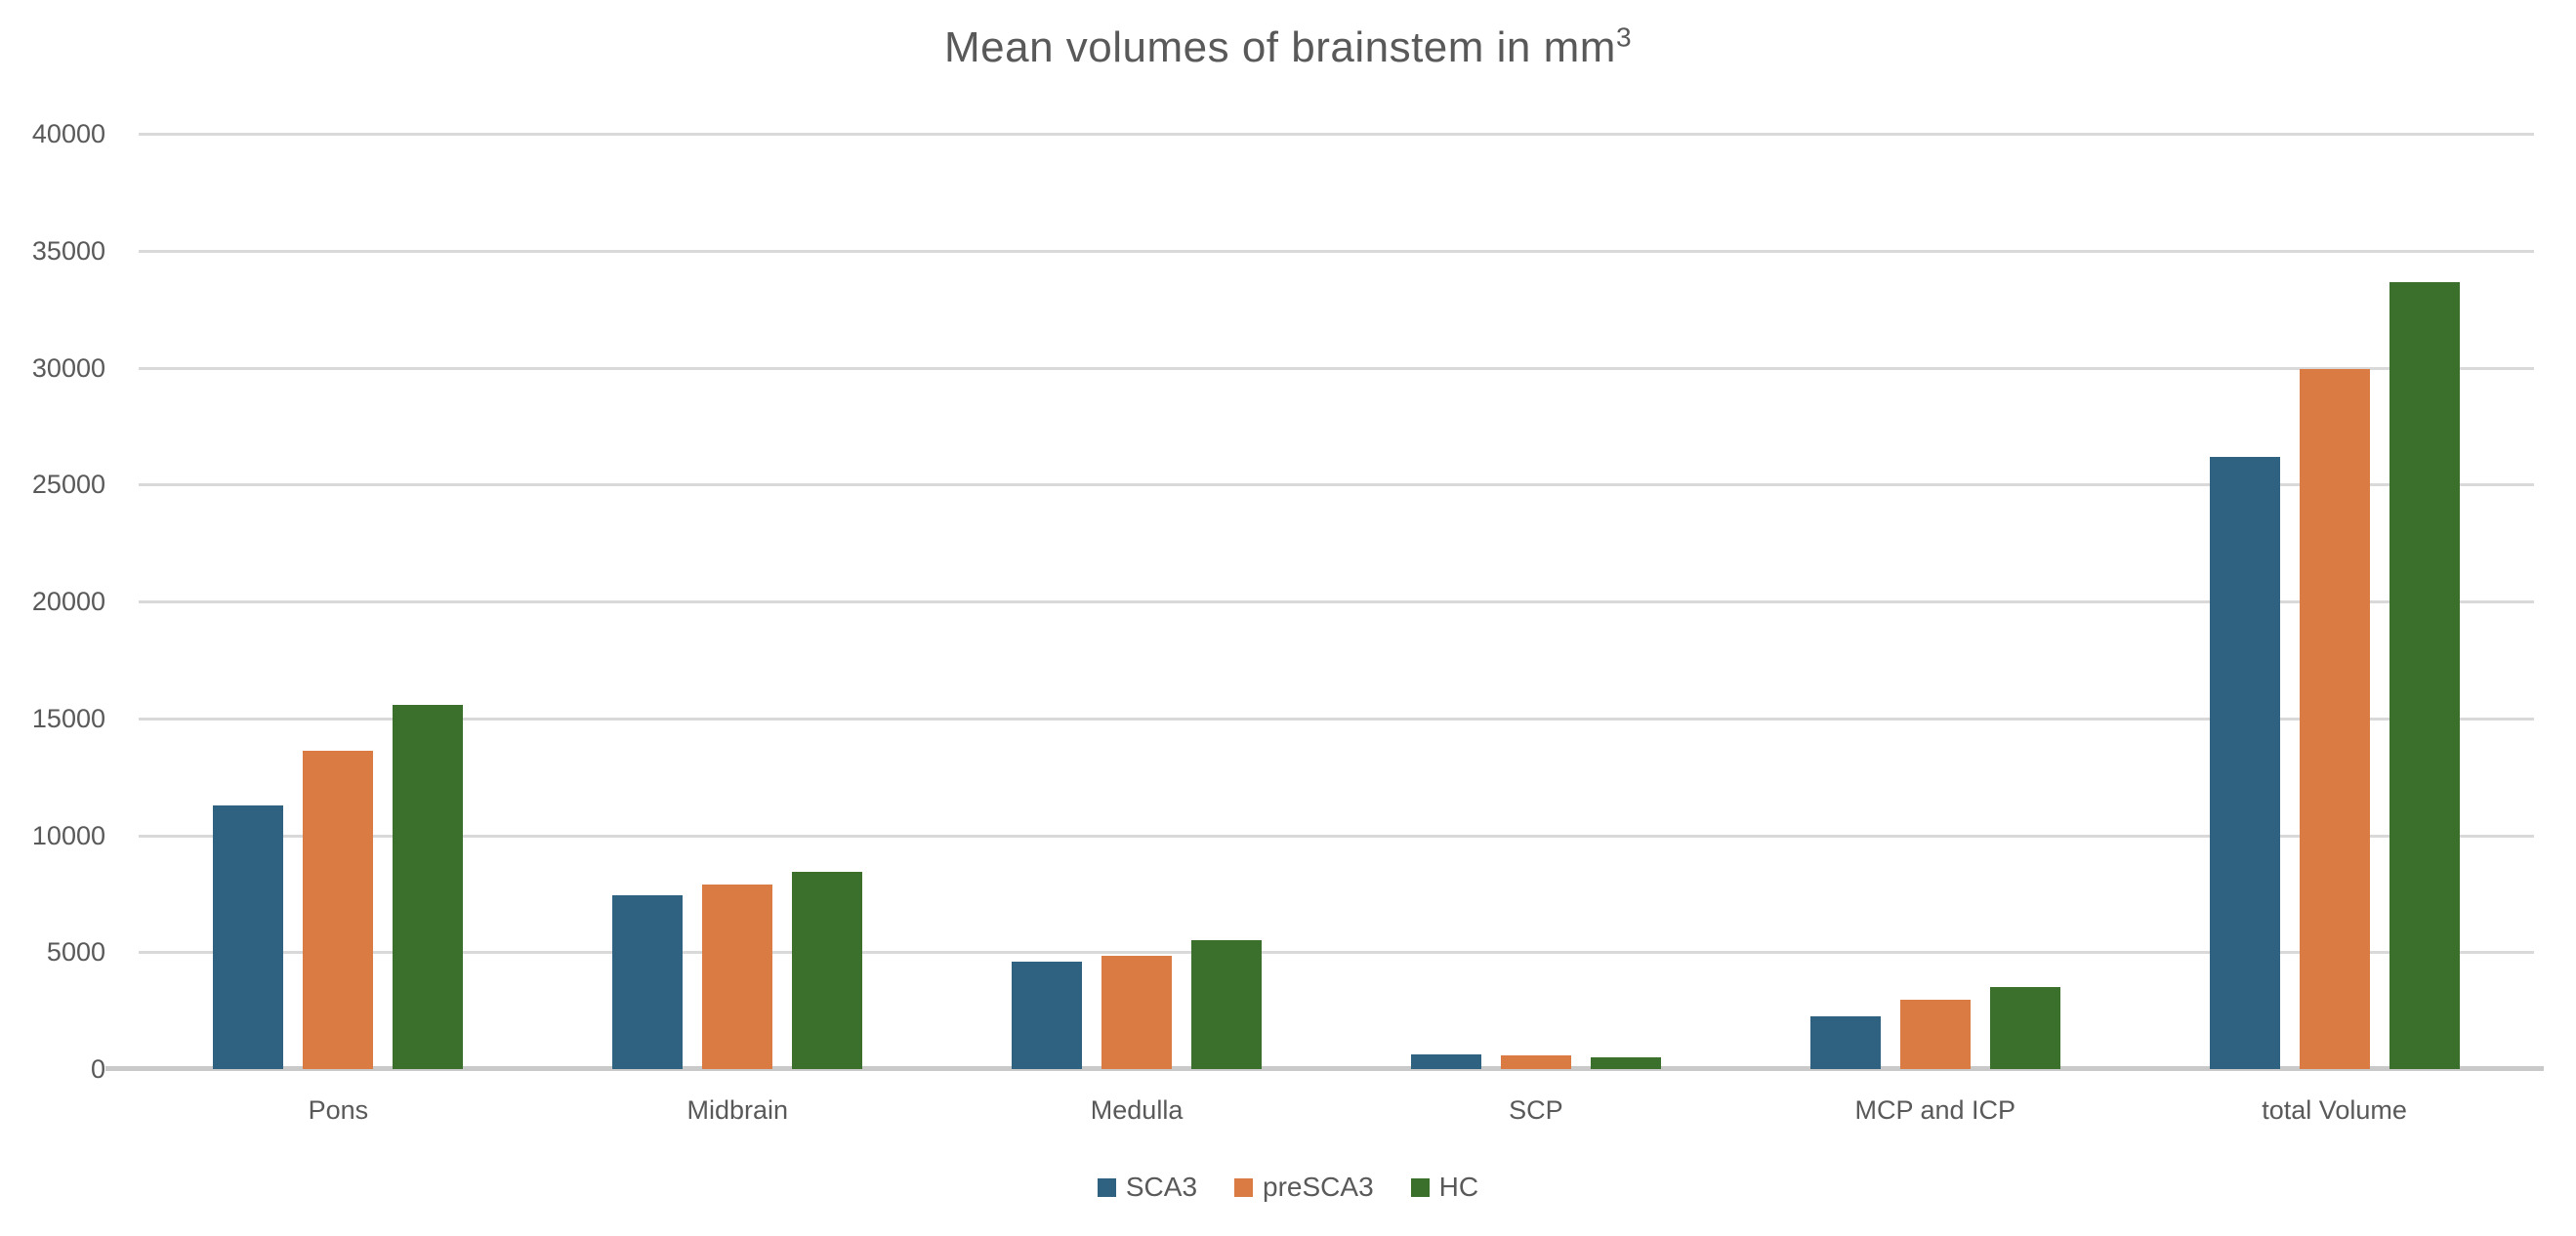  I want to click on legend-item-presca3: preSCA3, so click(1304, 1187).